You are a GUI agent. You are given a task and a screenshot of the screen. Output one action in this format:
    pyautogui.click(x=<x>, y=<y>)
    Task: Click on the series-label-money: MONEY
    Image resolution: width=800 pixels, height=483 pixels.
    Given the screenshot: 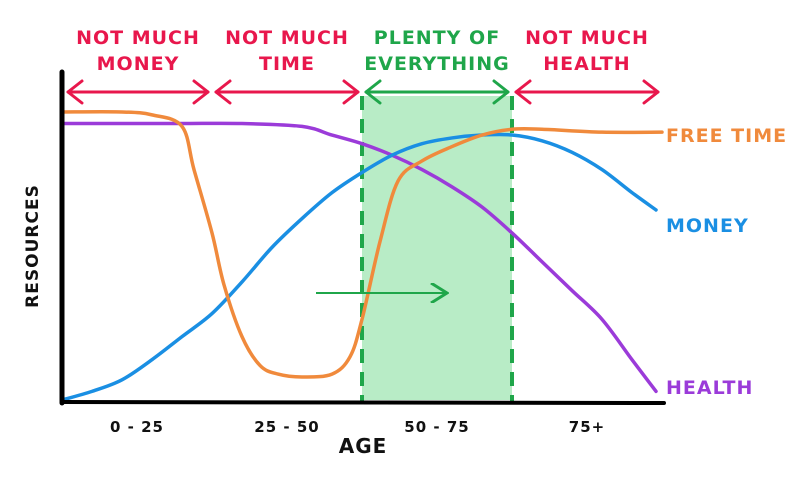 What is the action you would take?
    pyautogui.click(x=707, y=226)
    